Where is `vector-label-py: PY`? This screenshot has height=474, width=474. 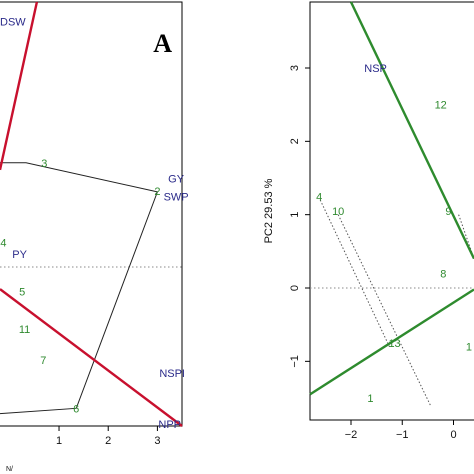
vector-label-py: PY is located at coordinates (19, 255).